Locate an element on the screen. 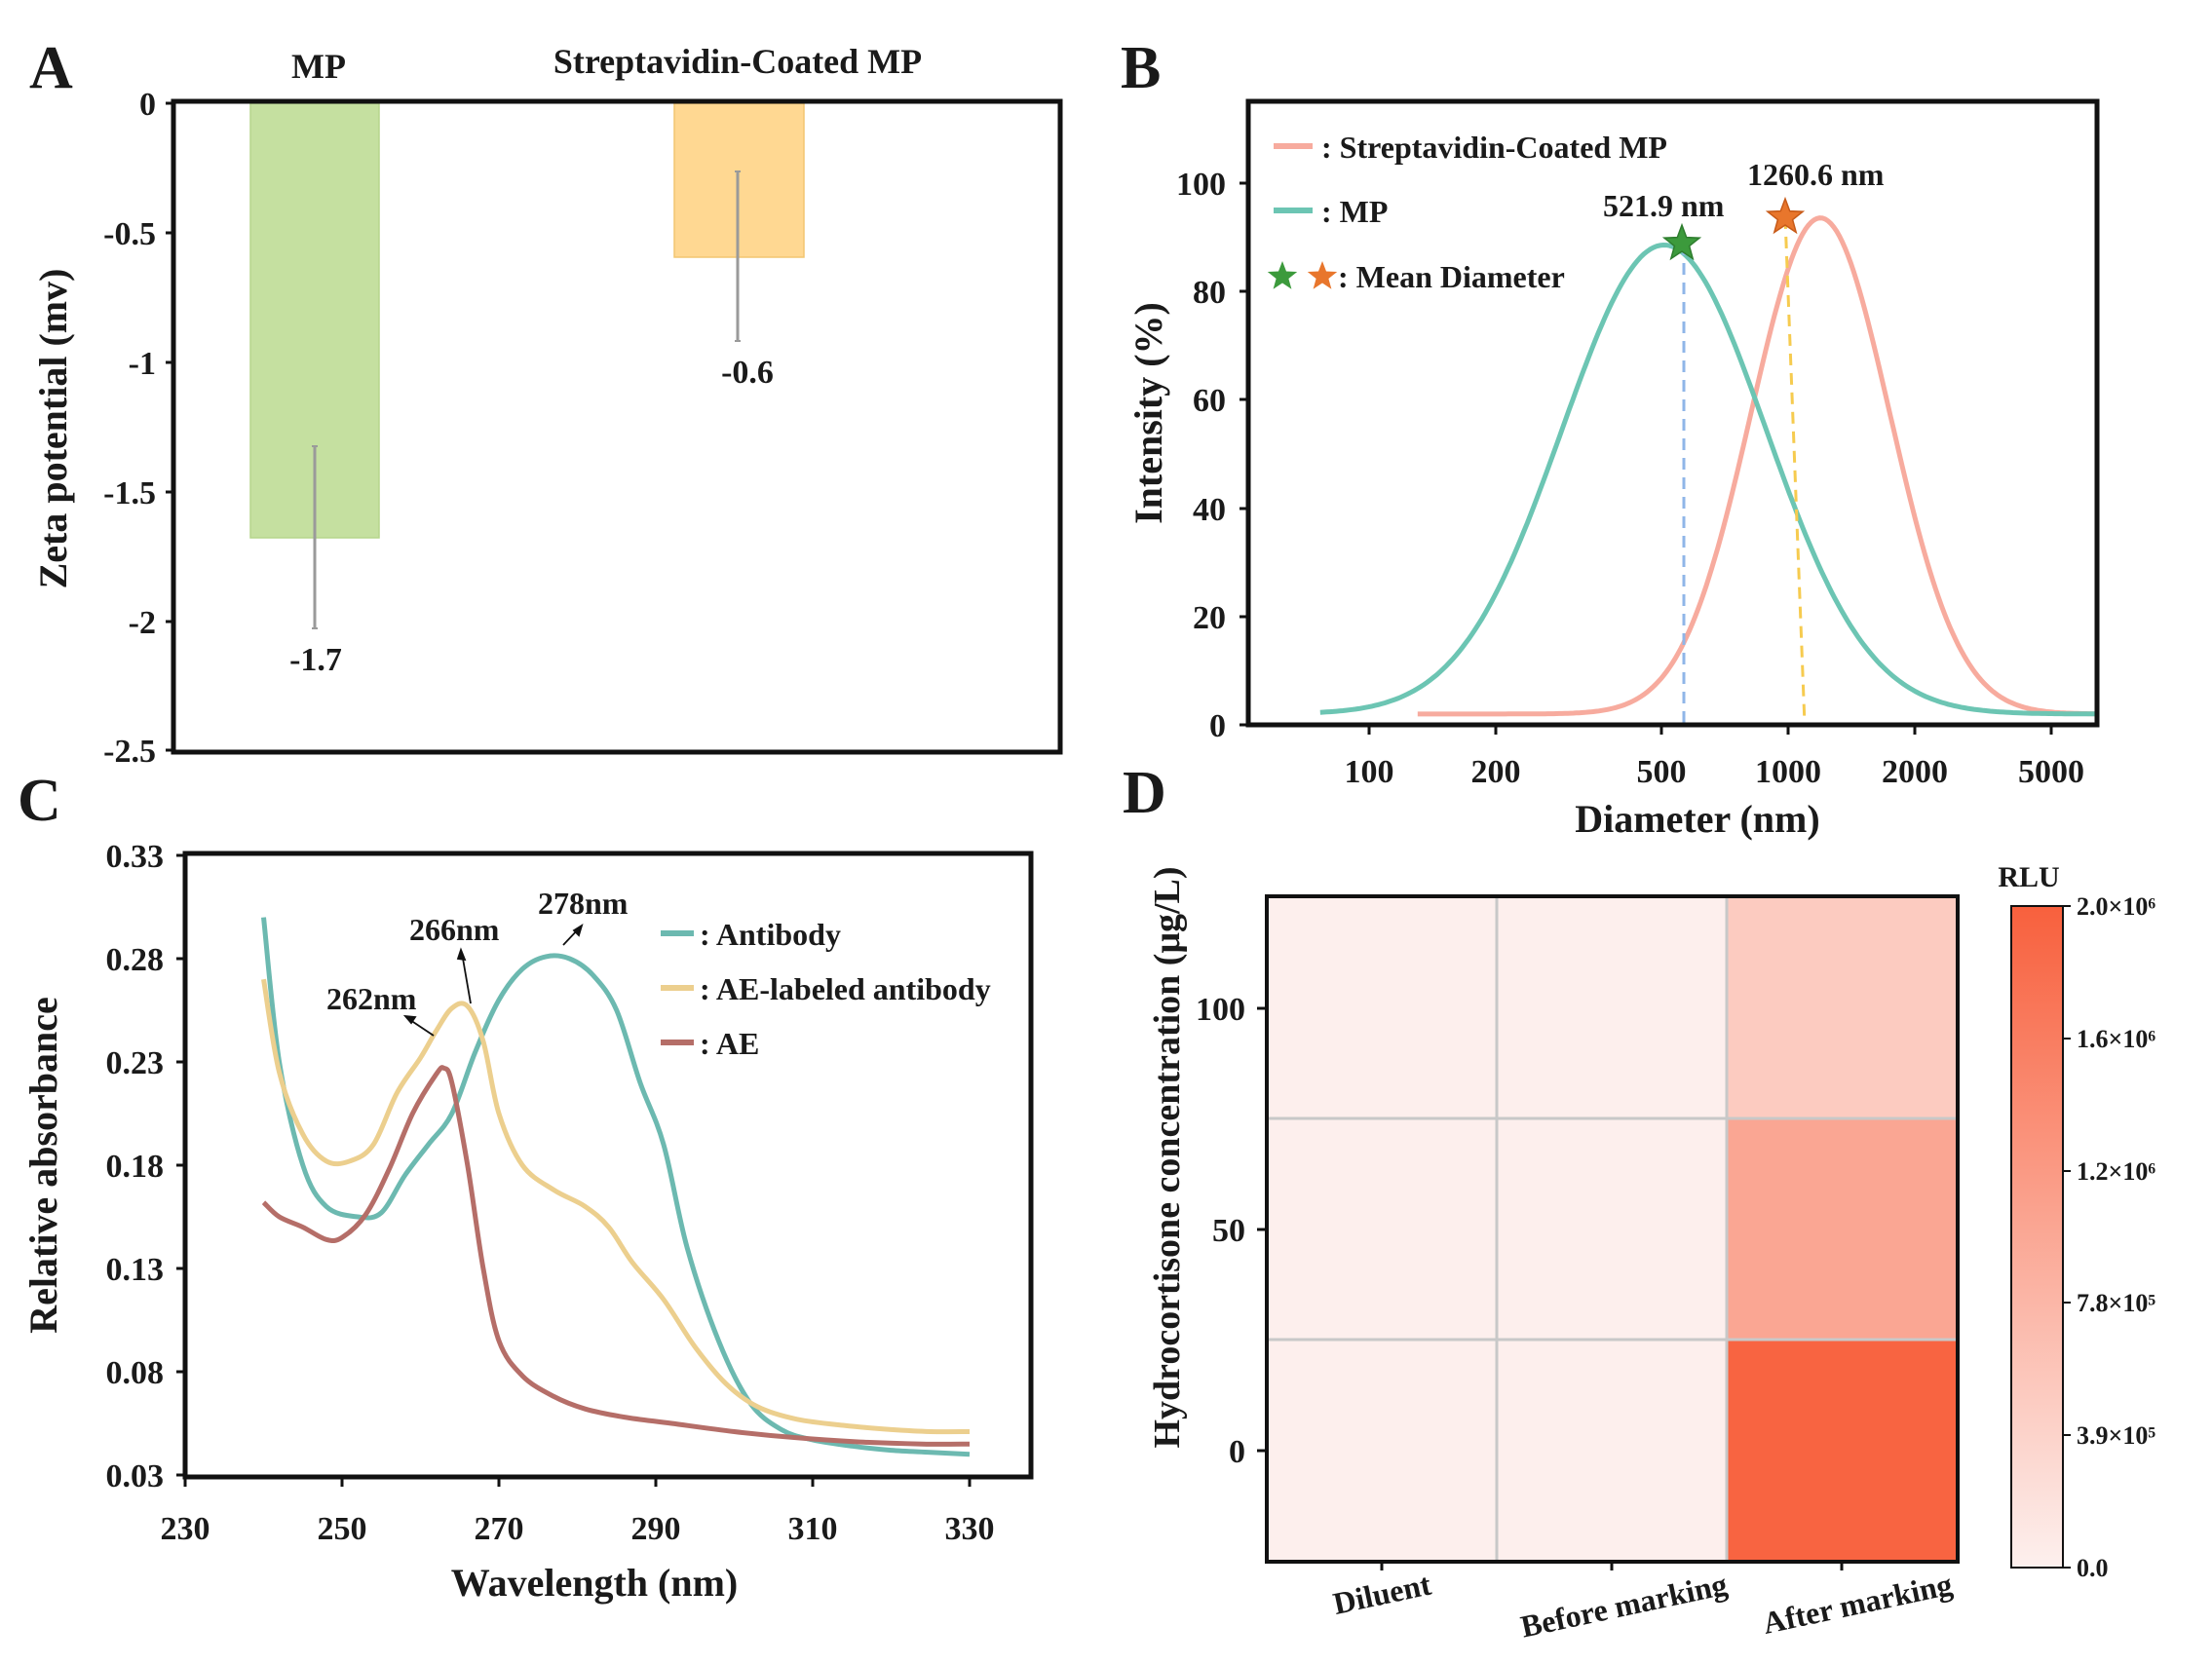 This screenshot has height=1664, width=2212. b-ytick-label-4: 80 is located at coordinates (1209, 293).